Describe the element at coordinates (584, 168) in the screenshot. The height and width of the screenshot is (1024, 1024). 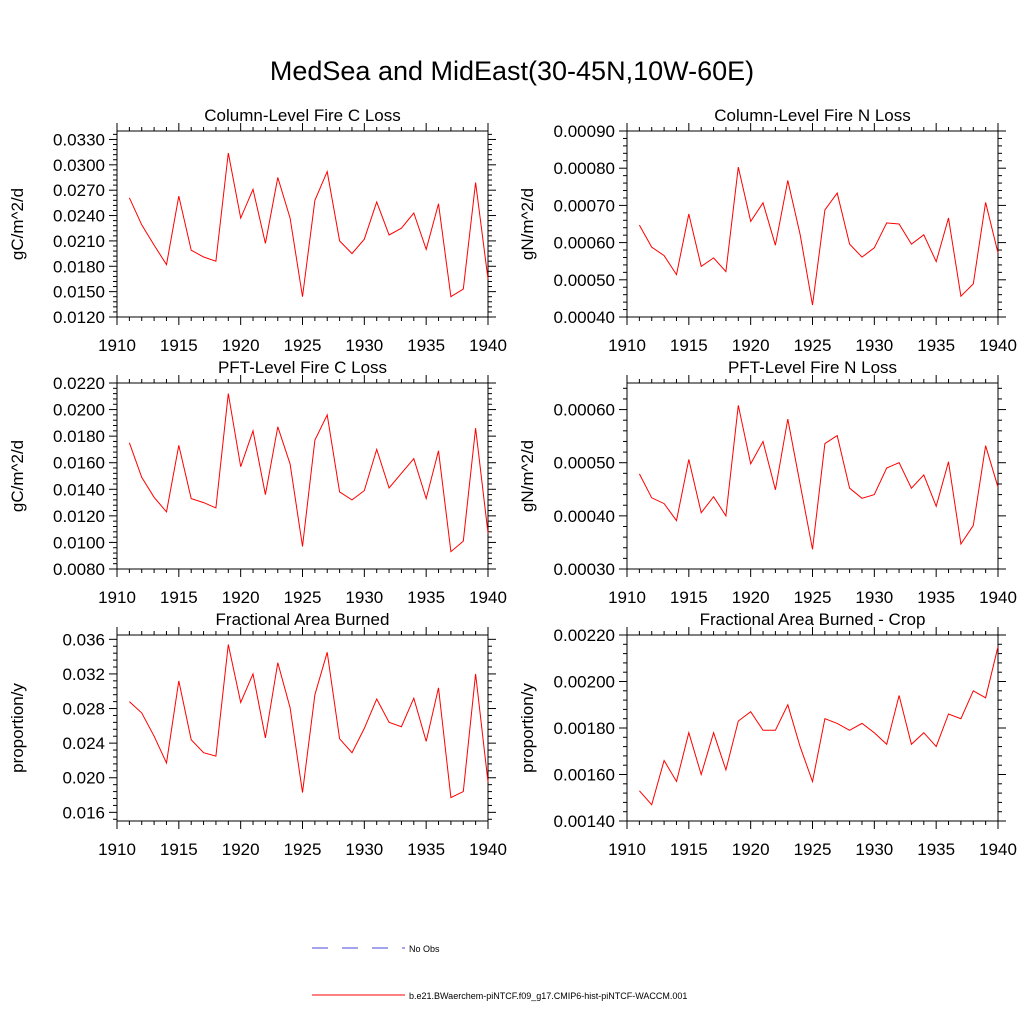
I see `y-tick-label: 0.00080` at that location.